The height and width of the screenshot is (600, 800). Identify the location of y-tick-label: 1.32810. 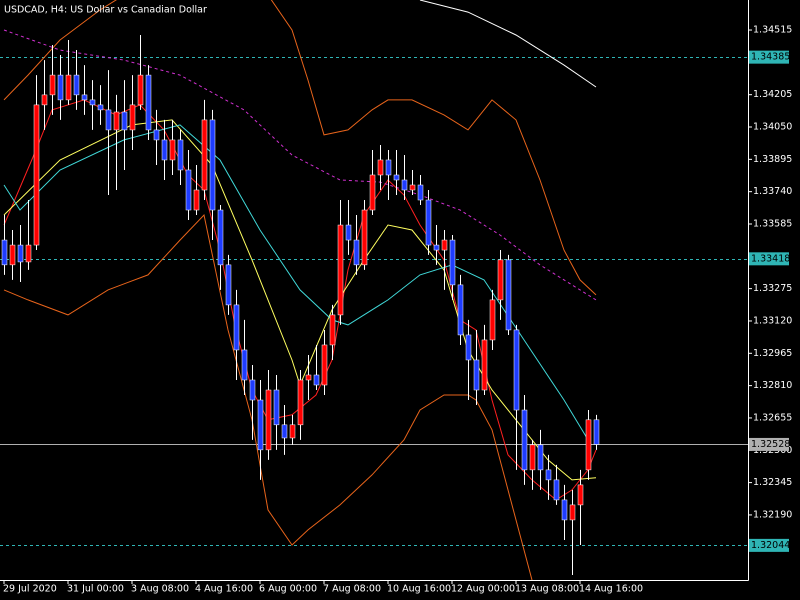
(772, 385).